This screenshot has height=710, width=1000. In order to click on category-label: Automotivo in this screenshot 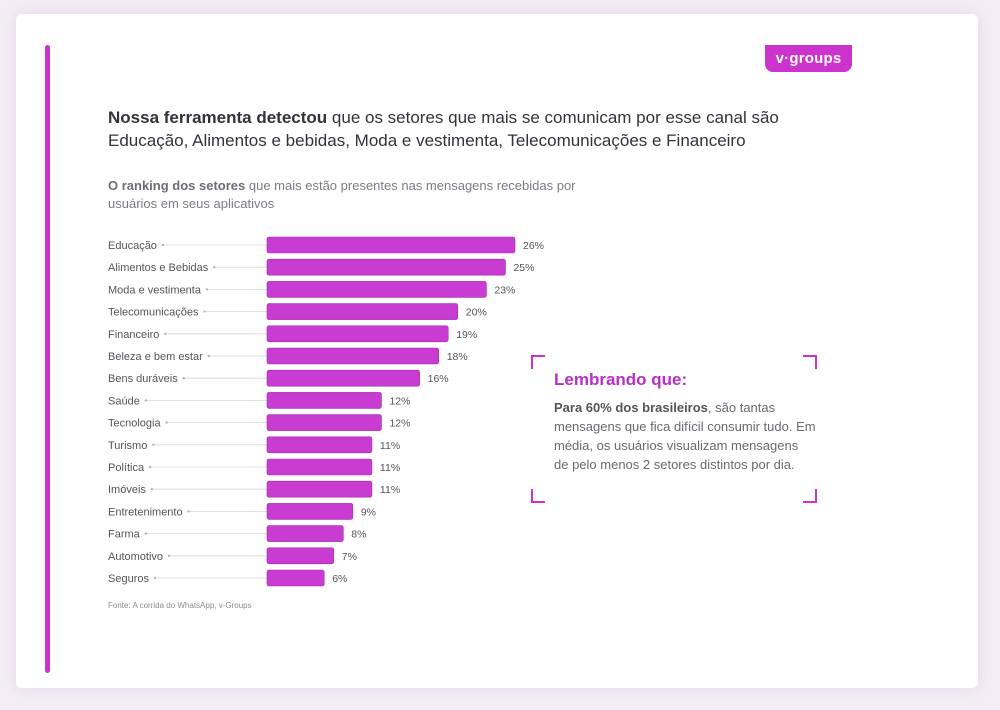, I will do `click(135, 557)`.